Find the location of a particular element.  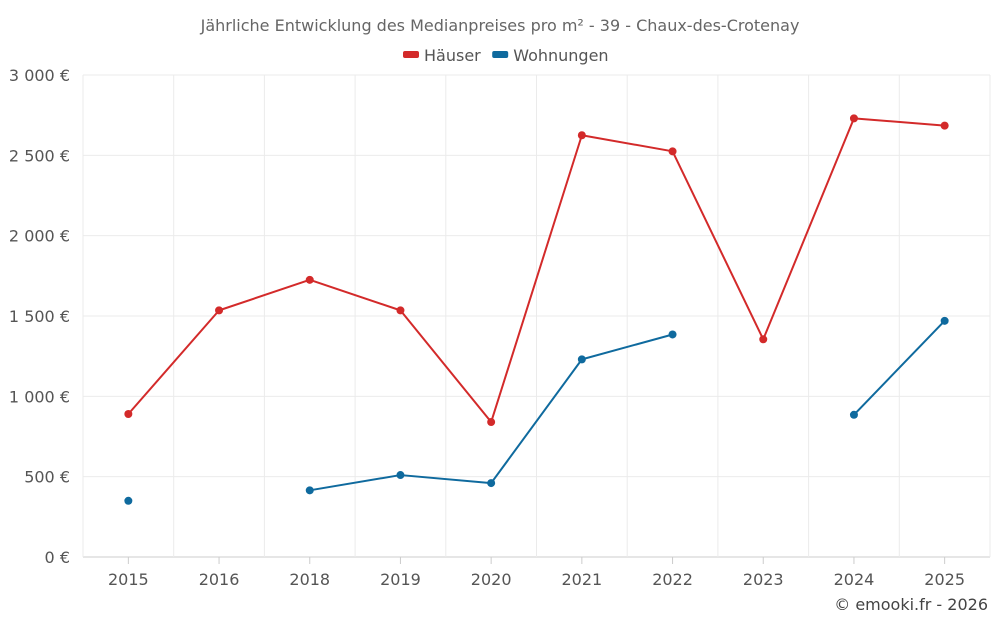

x-tick-label: 2019 is located at coordinates (400, 579).